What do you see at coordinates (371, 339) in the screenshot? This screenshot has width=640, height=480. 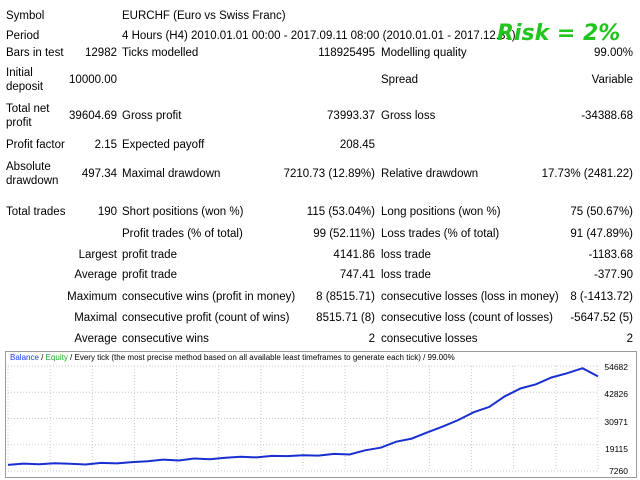 I see `average-consecutive-wins-value: 2` at bounding box center [371, 339].